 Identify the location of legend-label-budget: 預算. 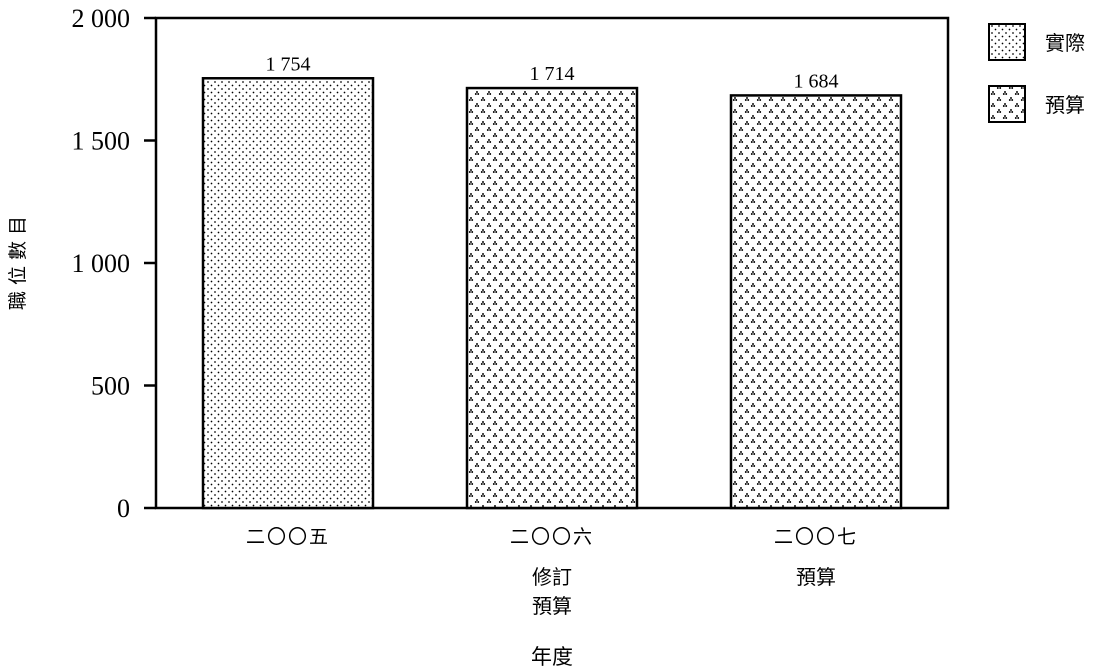
(1065, 105).